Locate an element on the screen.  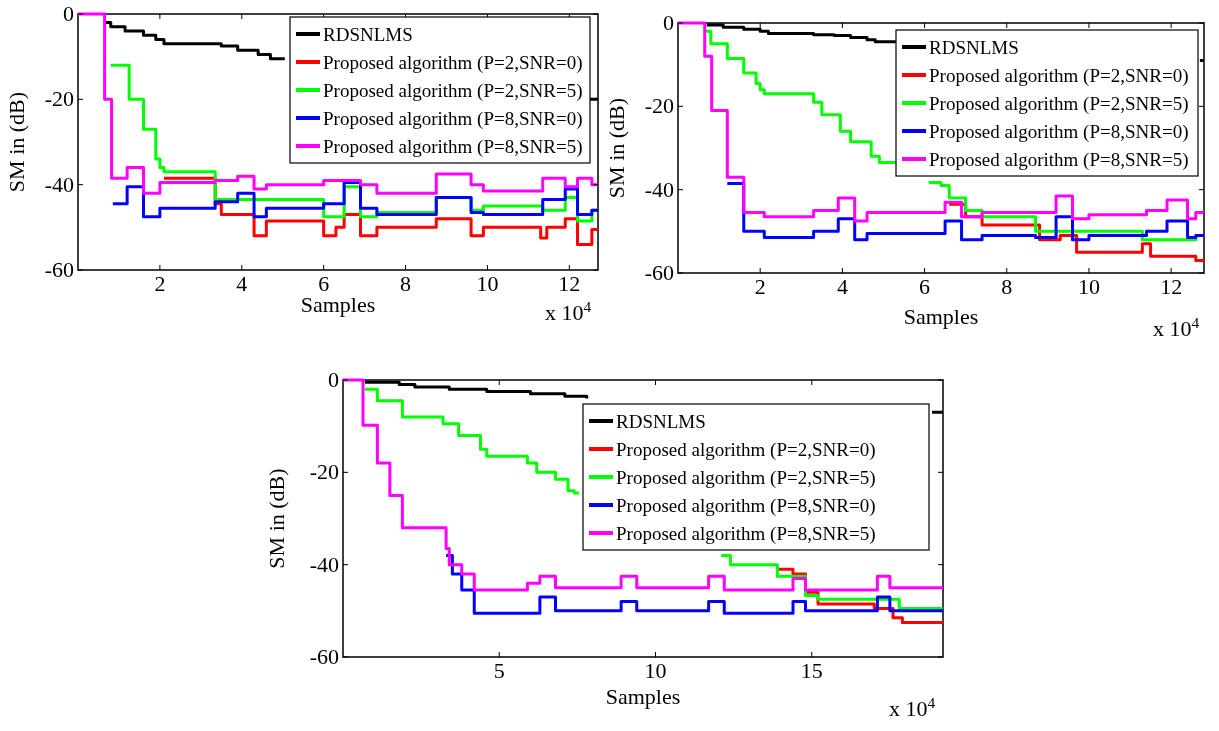
x-tick-label: 15 is located at coordinates (811, 670).